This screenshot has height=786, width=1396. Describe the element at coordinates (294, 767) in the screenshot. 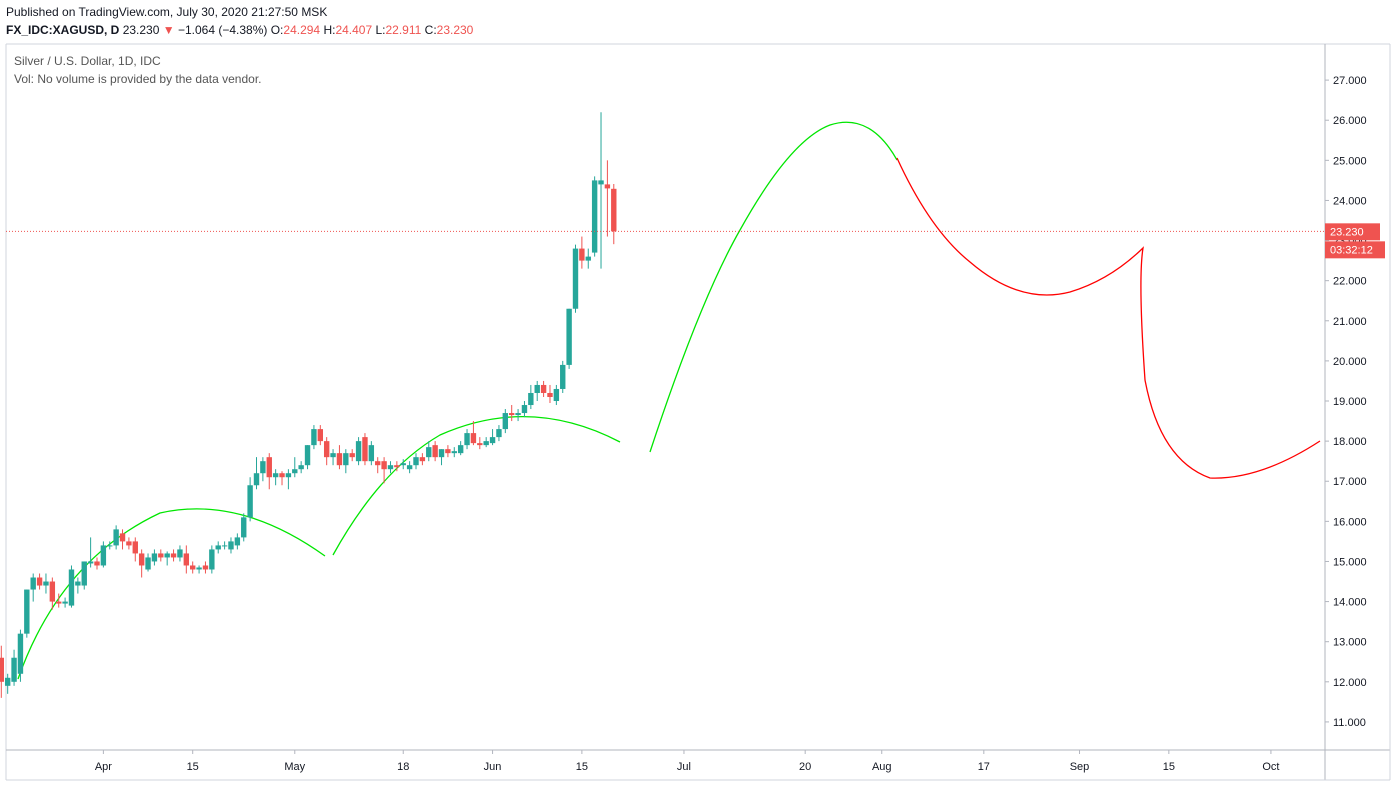

I see `x-tick-label: May` at that location.